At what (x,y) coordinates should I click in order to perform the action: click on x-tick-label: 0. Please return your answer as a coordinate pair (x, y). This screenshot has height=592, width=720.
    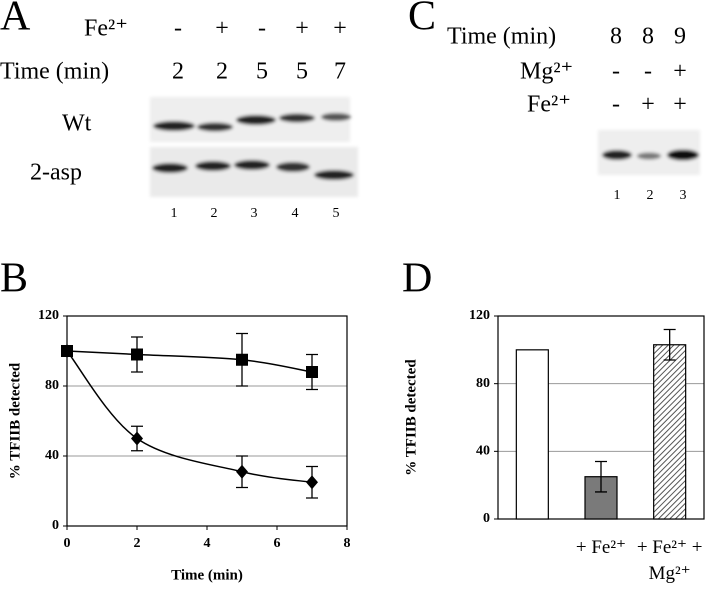
    Looking at the image, I should click on (67, 543).